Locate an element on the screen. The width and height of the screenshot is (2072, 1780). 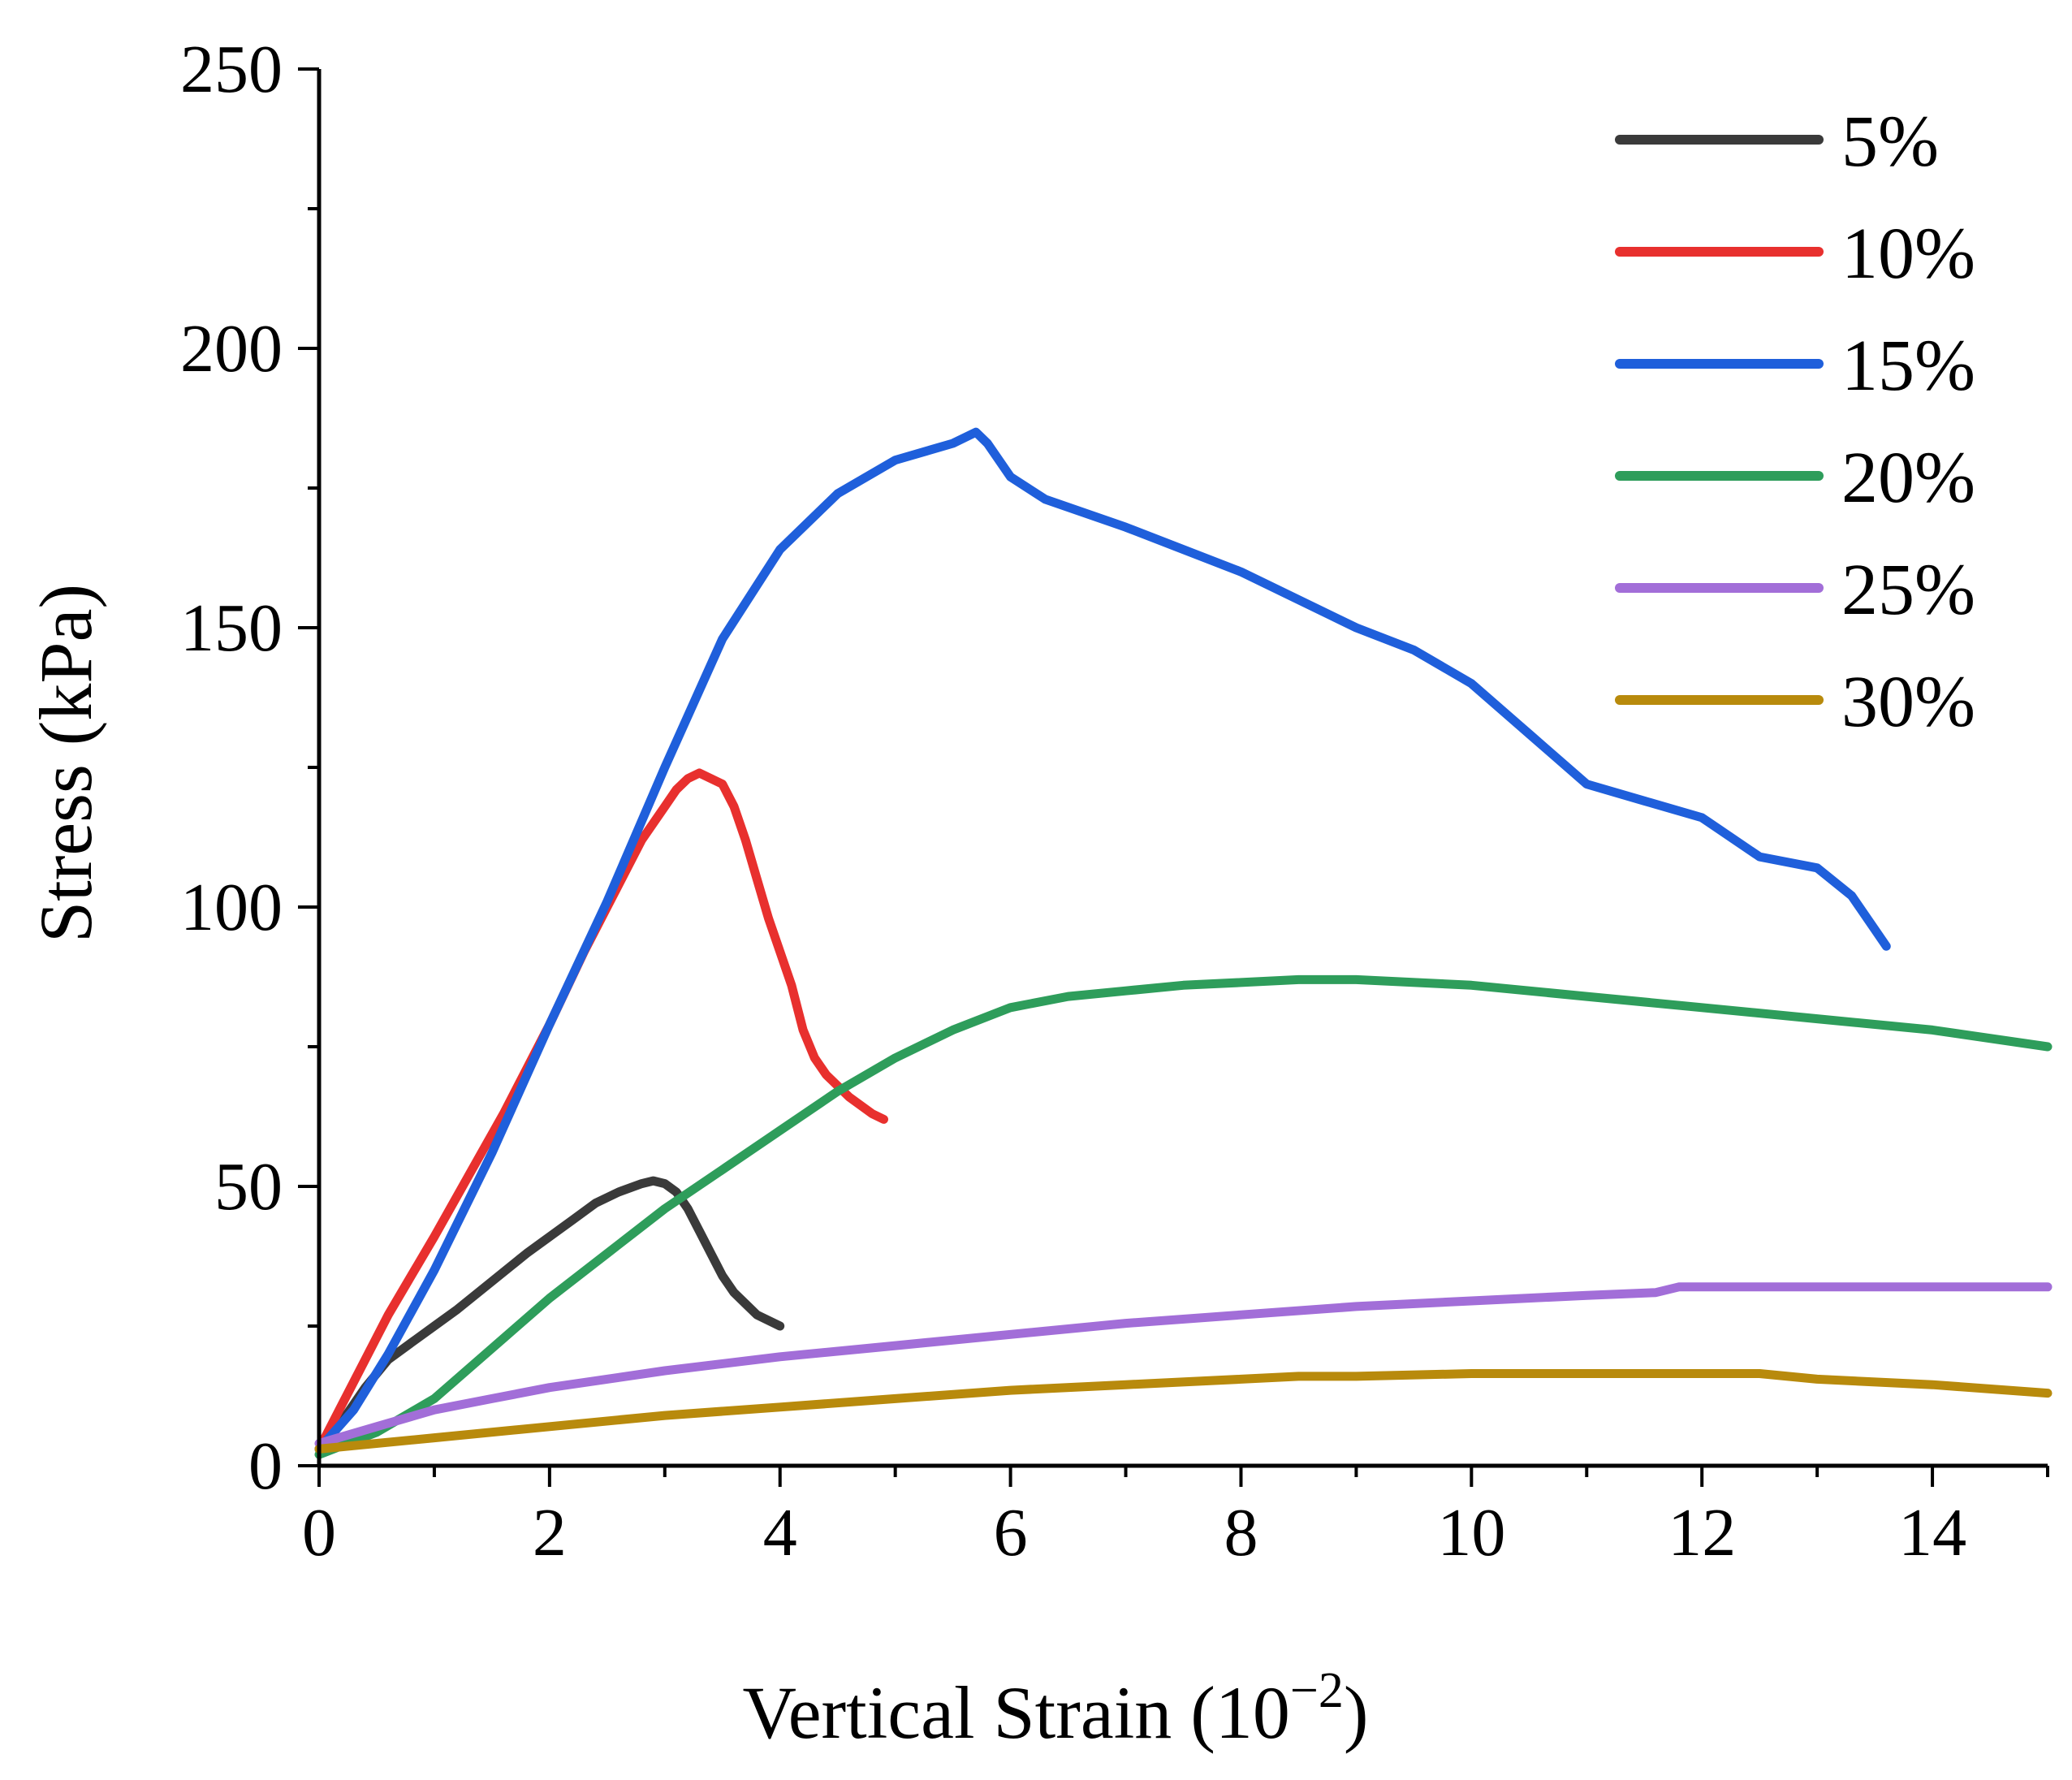
x-tick-label: 6 is located at coordinates (1011, 1532).